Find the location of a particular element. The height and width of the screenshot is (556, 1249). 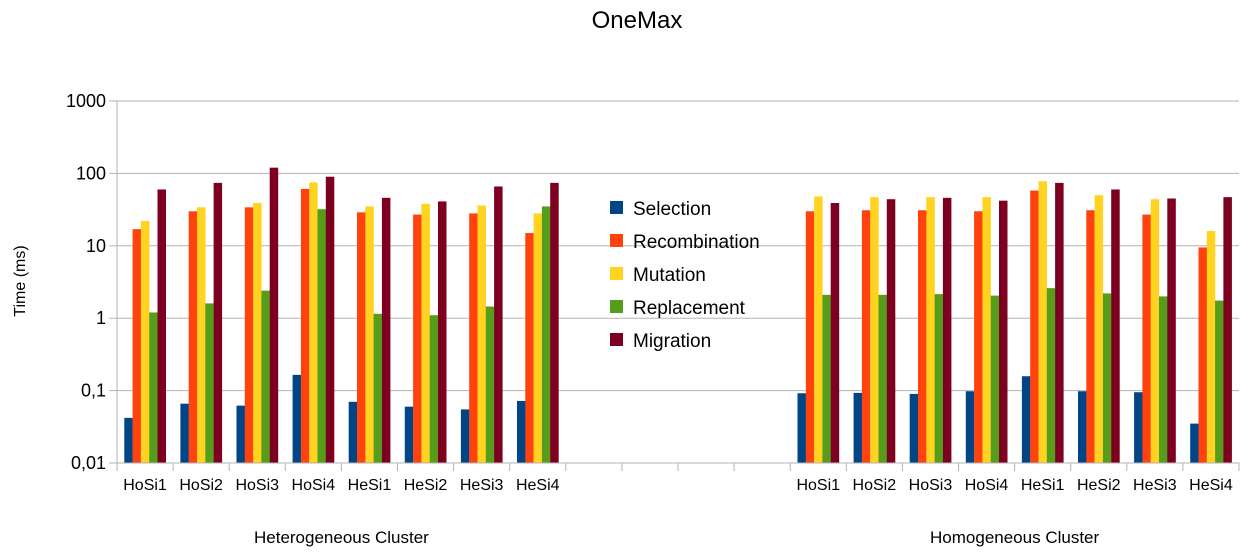

legend-label-mutation: Mutation is located at coordinates (669, 275).